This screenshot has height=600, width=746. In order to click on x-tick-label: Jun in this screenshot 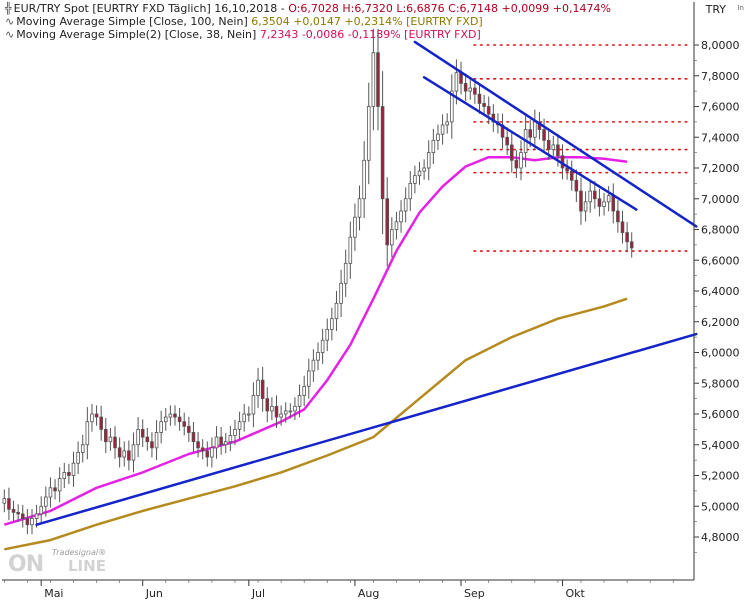, I will do `click(154, 593)`.